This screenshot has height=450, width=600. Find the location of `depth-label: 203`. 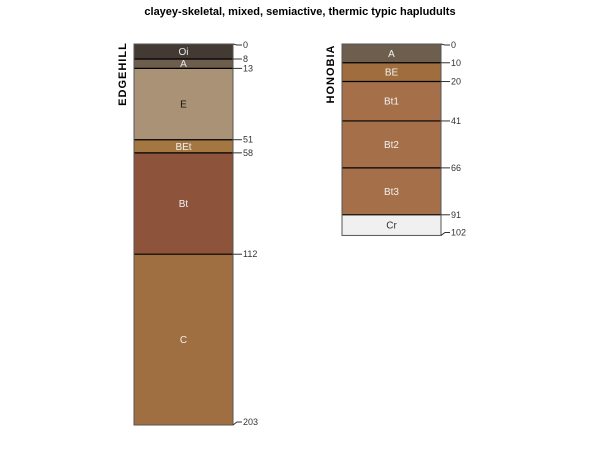

depth-label: 203 is located at coordinates (250, 422).